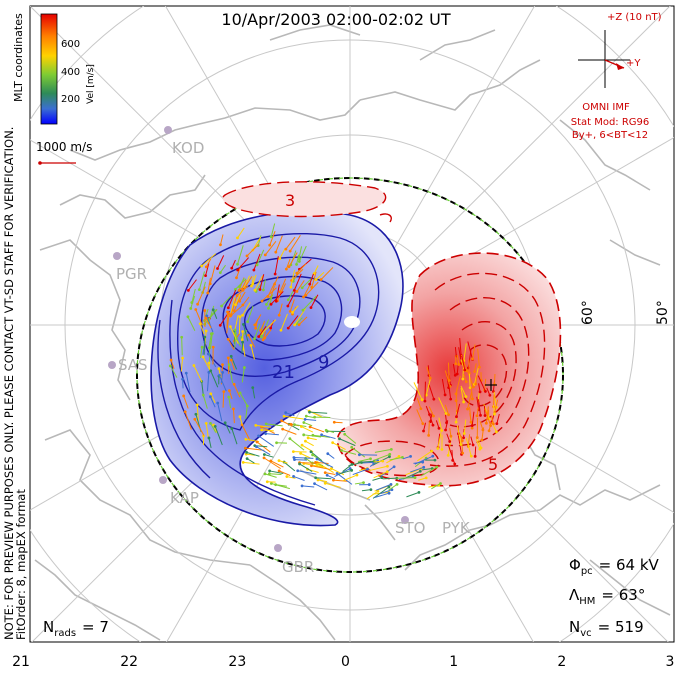 This screenshot has height=674, width=680. Describe the element at coordinates (614, 566) in the screenshot. I see `stat-phi: Φpc = 64 kV` at that location.